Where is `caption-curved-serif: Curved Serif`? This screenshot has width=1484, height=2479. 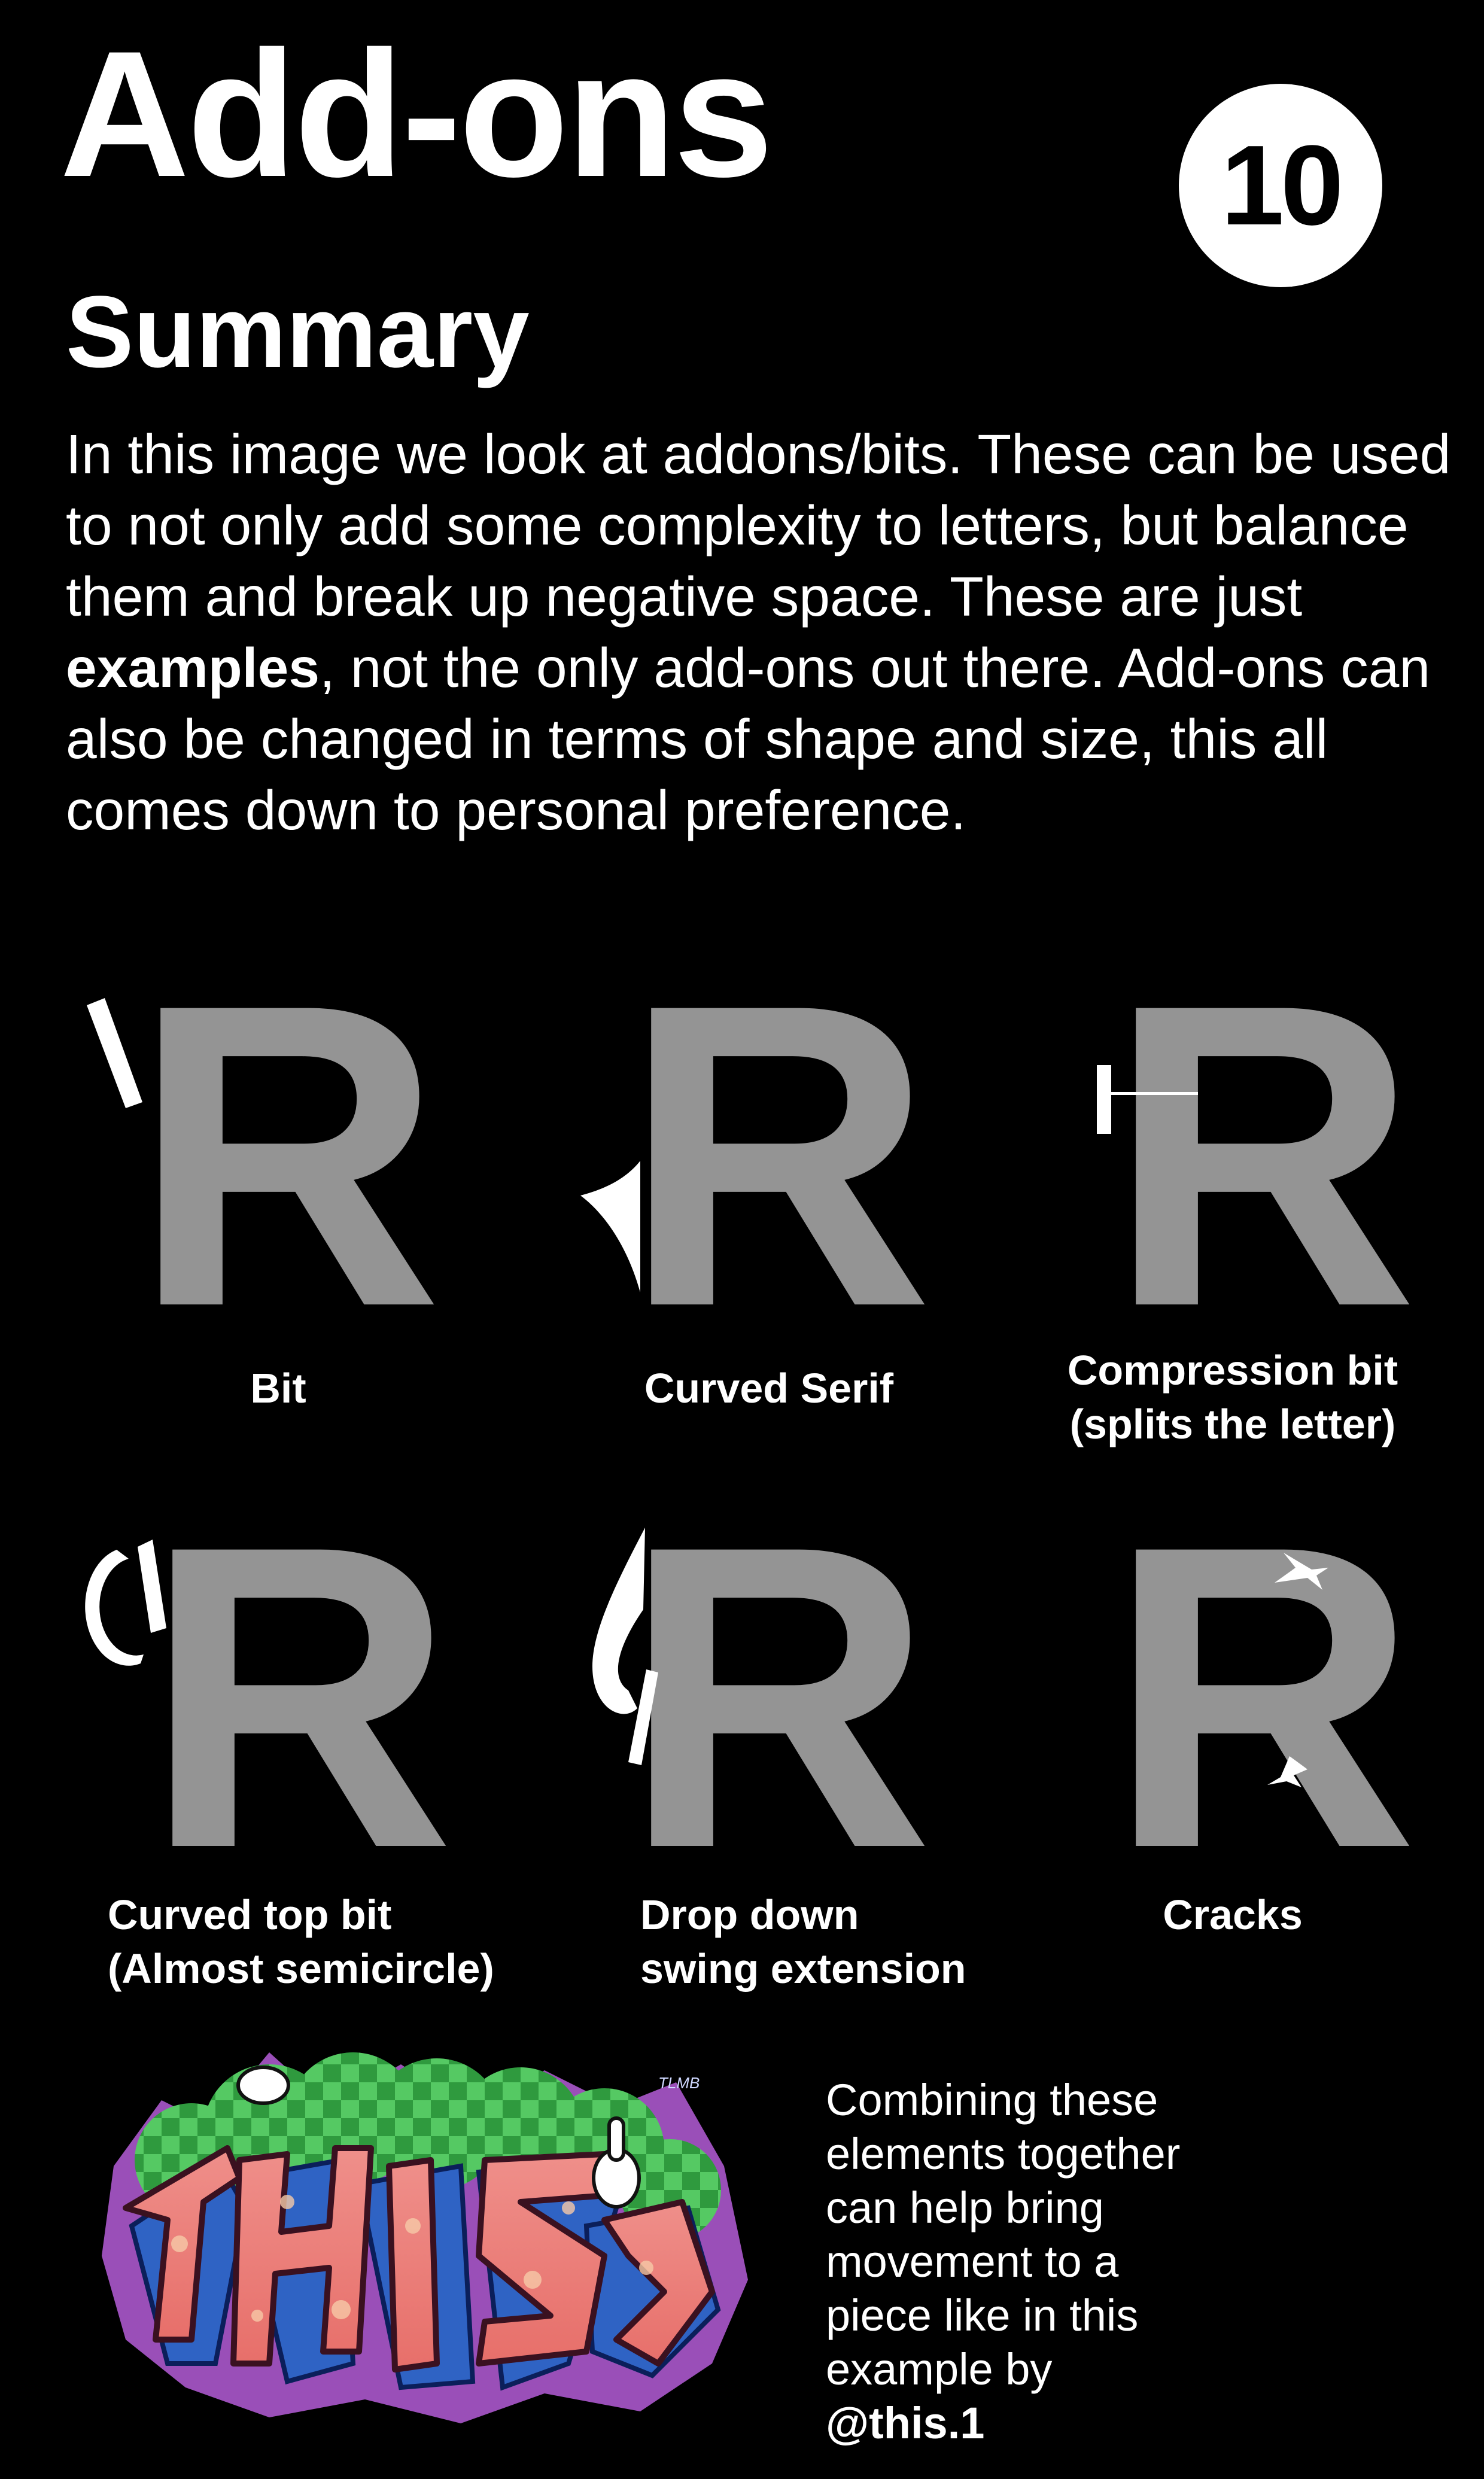
caption-curved-serif: Curved Serif is located at coordinates (768, 1388).